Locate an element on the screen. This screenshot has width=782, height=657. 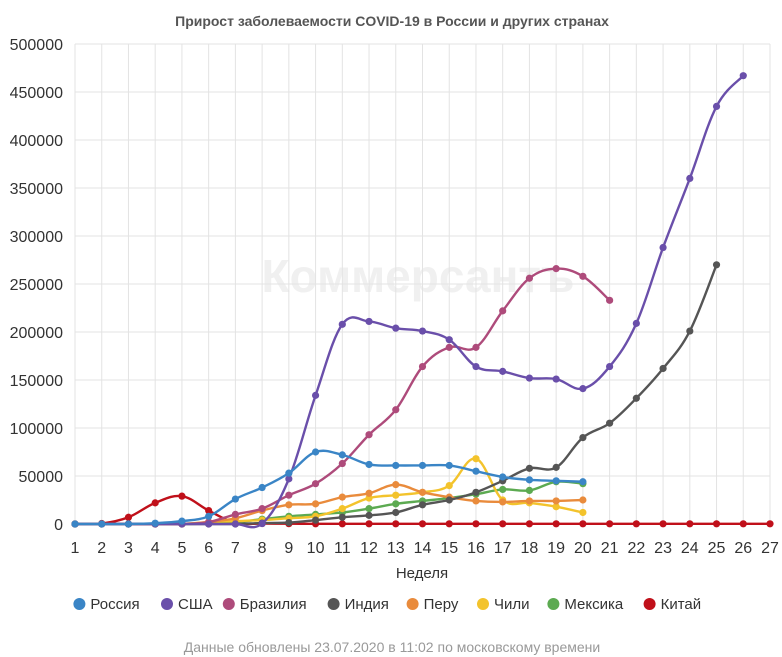
legend-label: Россия is located at coordinates (114, 604).